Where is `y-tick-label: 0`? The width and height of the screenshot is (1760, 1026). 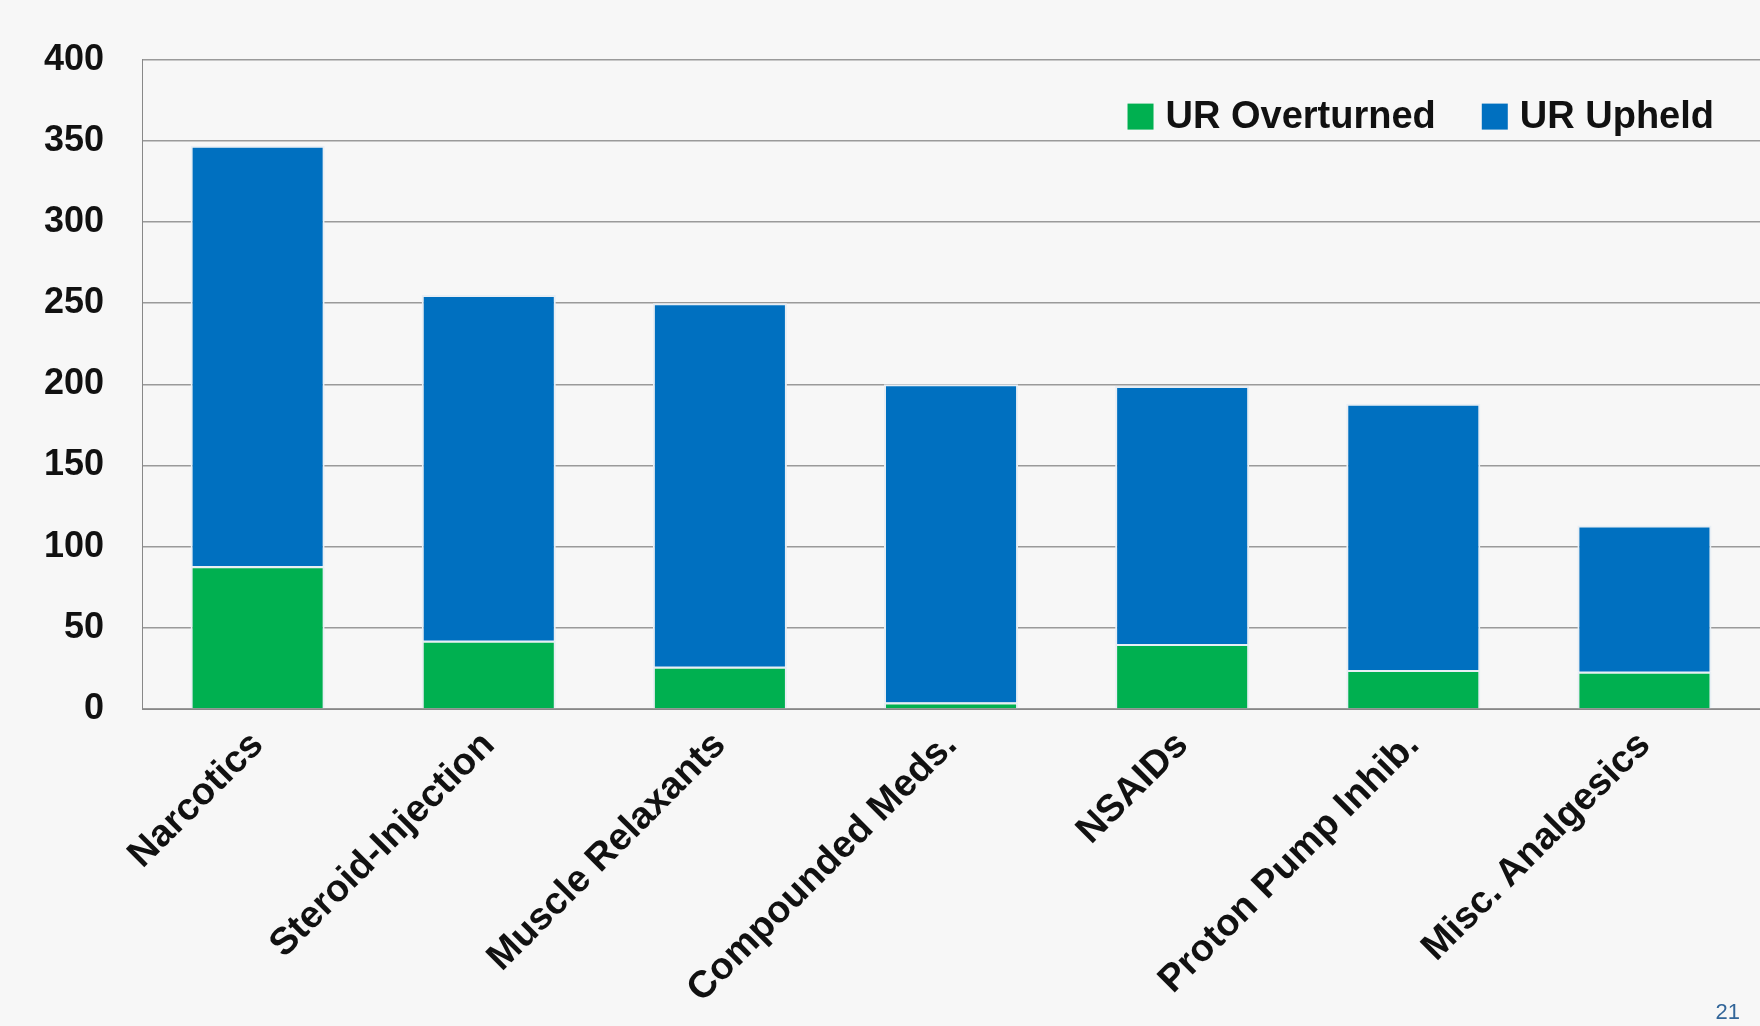 y-tick-label: 0 is located at coordinates (94, 706).